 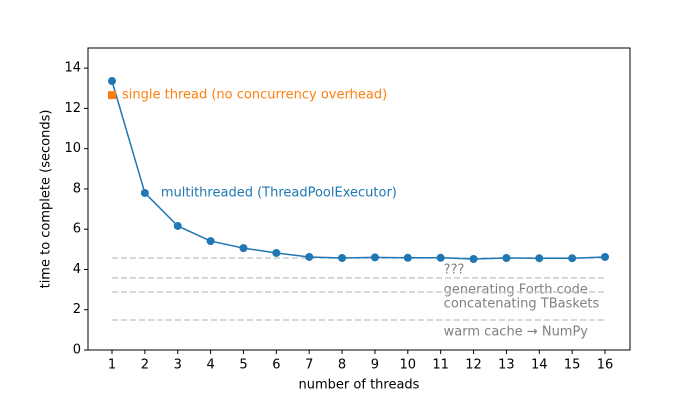 I want to click on x-tick-label: 9, so click(x=375, y=365).